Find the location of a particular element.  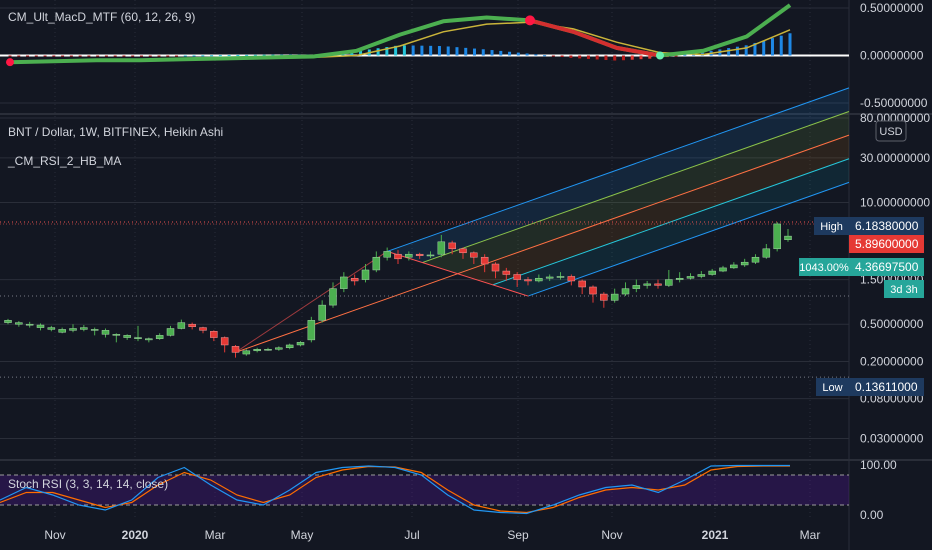

price-y-tick: 10.00000000 is located at coordinates (895, 202).